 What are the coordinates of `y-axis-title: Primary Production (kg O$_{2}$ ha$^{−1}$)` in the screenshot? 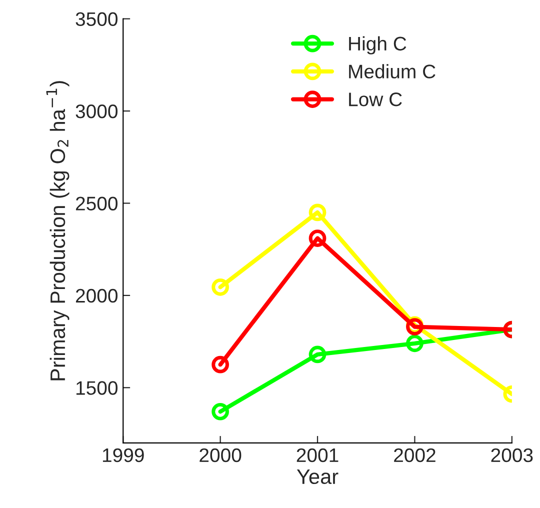 It's located at (58, 230).